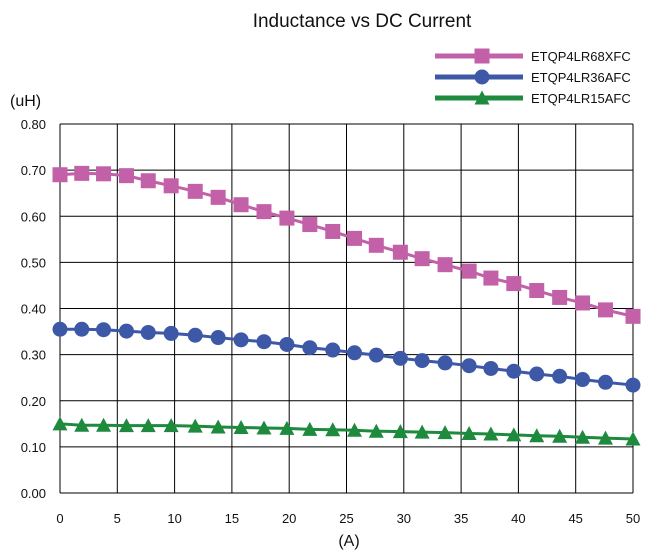 This screenshot has width=668, height=556. Describe the element at coordinates (461, 518) in the screenshot. I see `x-tick-label: 35` at that location.